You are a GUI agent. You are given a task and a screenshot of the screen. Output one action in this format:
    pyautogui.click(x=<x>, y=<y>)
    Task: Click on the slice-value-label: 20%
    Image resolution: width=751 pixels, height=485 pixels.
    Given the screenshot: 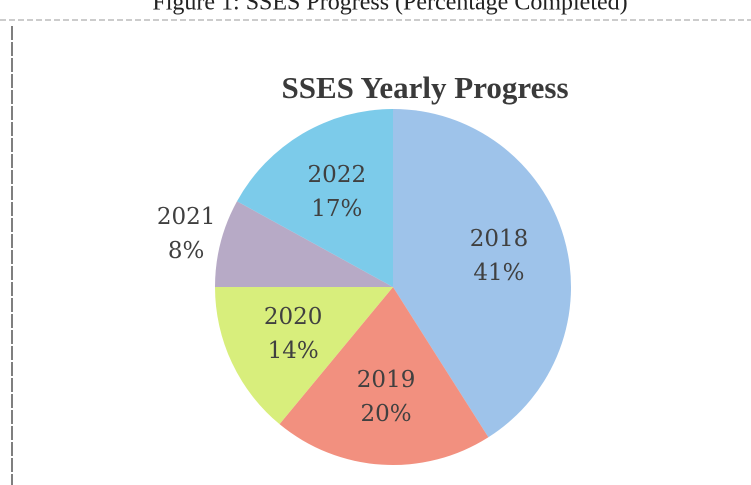 What is the action you would take?
    pyautogui.click(x=386, y=414)
    